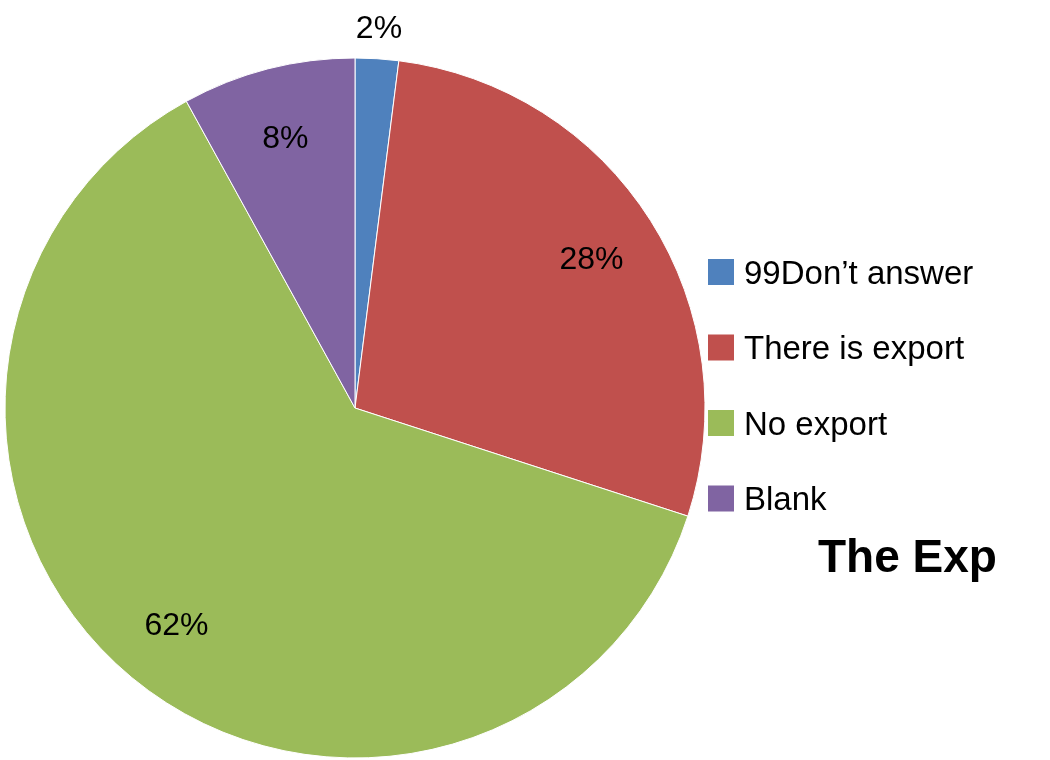  What do you see at coordinates (859, 272) in the screenshot?
I see `legend-label: 99Don’t answer` at bounding box center [859, 272].